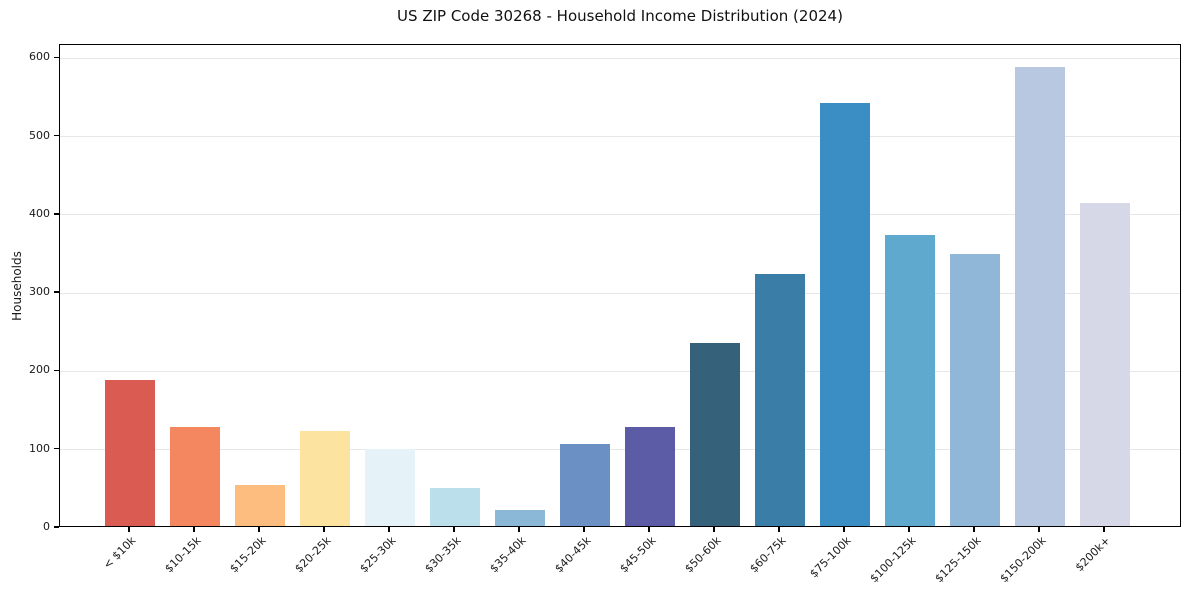  Describe the element at coordinates (845, 314) in the screenshot. I see `bar-75-100k` at that location.